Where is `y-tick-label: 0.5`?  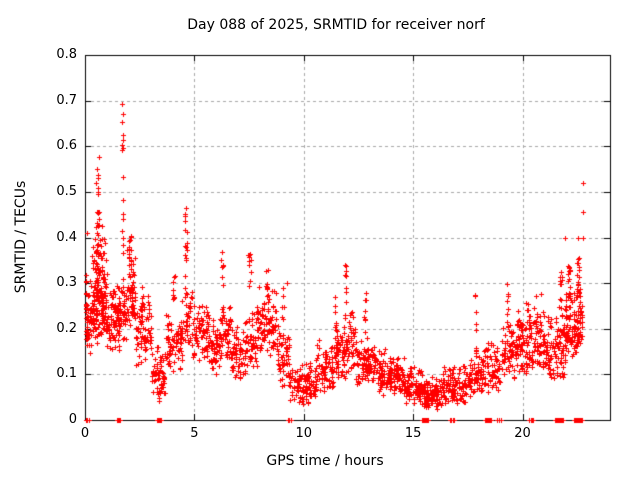
y-tick-label: 0.5 is located at coordinates (66, 191).